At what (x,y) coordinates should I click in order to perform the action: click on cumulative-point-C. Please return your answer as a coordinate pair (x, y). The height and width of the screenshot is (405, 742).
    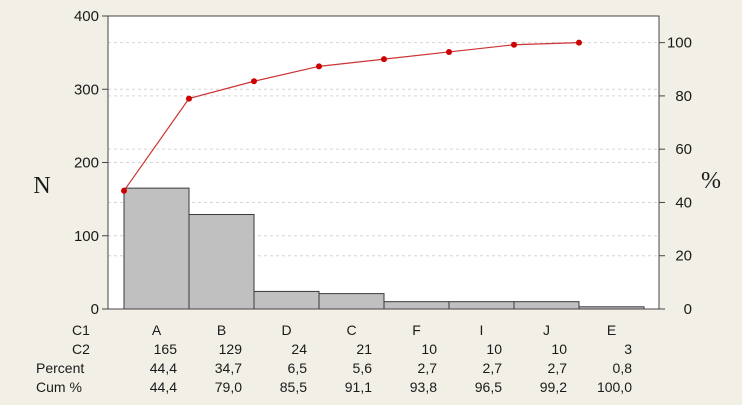
    Looking at the image, I should click on (319, 66).